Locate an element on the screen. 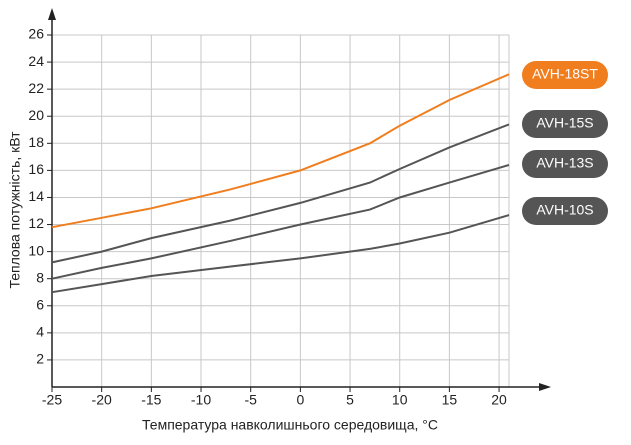 The height and width of the screenshot is (445, 631). legend-label: AVH-13S is located at coordinates (564, 163).